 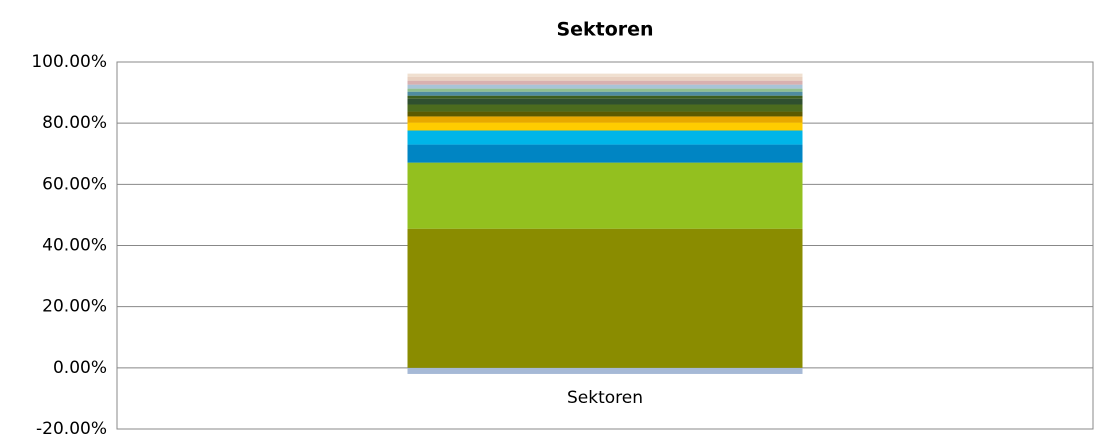 What do you see at coordinates (74, 307) in the screenshot?
I see `y-tick-label: 20.00%` at bounding box center [74, 307].